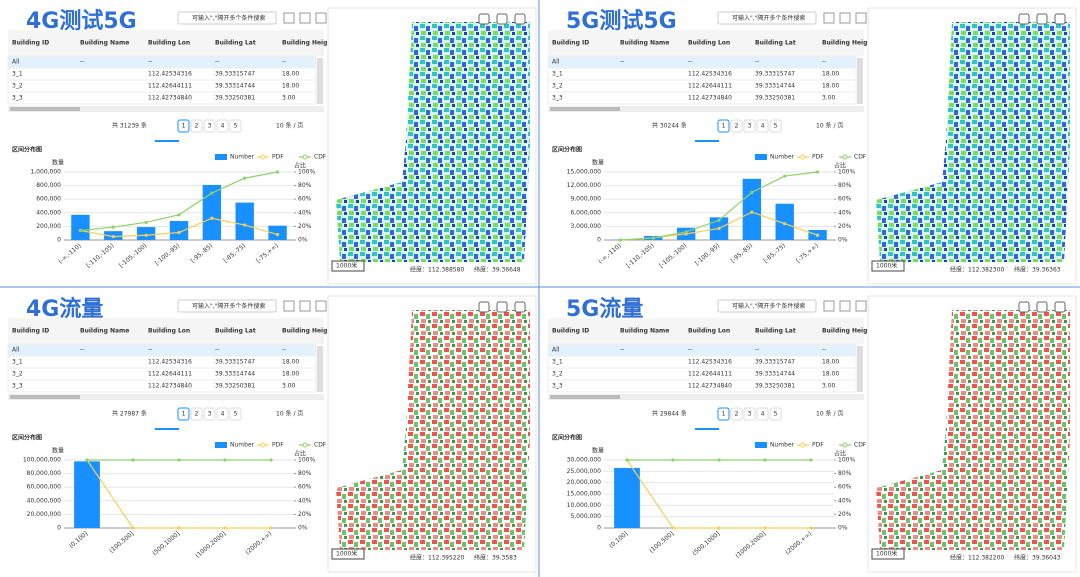 This screenshot has width=1080, height=577. I want to click on cell: 112.42734840, so click(170, 386).